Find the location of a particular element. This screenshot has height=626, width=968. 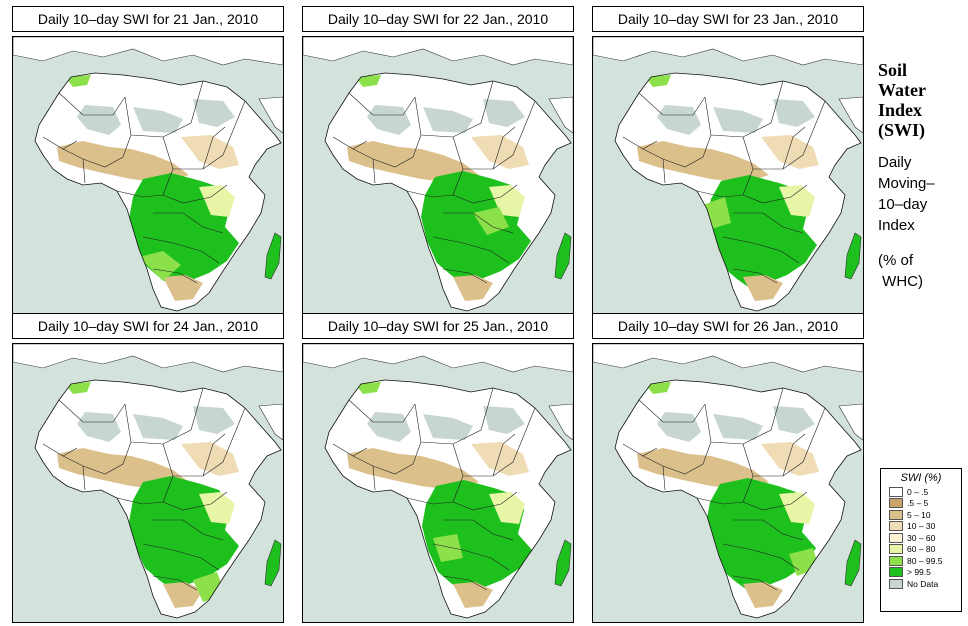

map-panel-title: Daily 10–day SWI for 22 Jan., 2010 is located at coordinates (438, 19).